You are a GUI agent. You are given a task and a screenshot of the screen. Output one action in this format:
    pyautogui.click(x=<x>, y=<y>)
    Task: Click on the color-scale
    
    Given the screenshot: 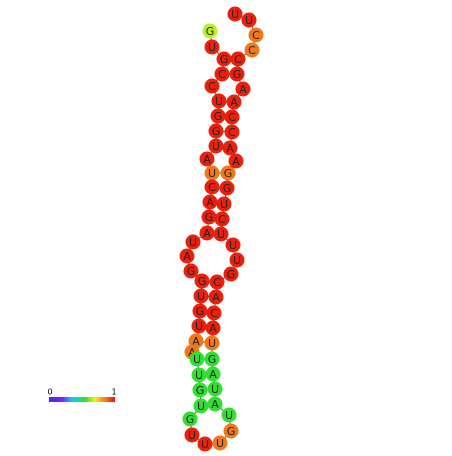 What is the action you would take?
    pyautogui.click(x=82, y=399)
    